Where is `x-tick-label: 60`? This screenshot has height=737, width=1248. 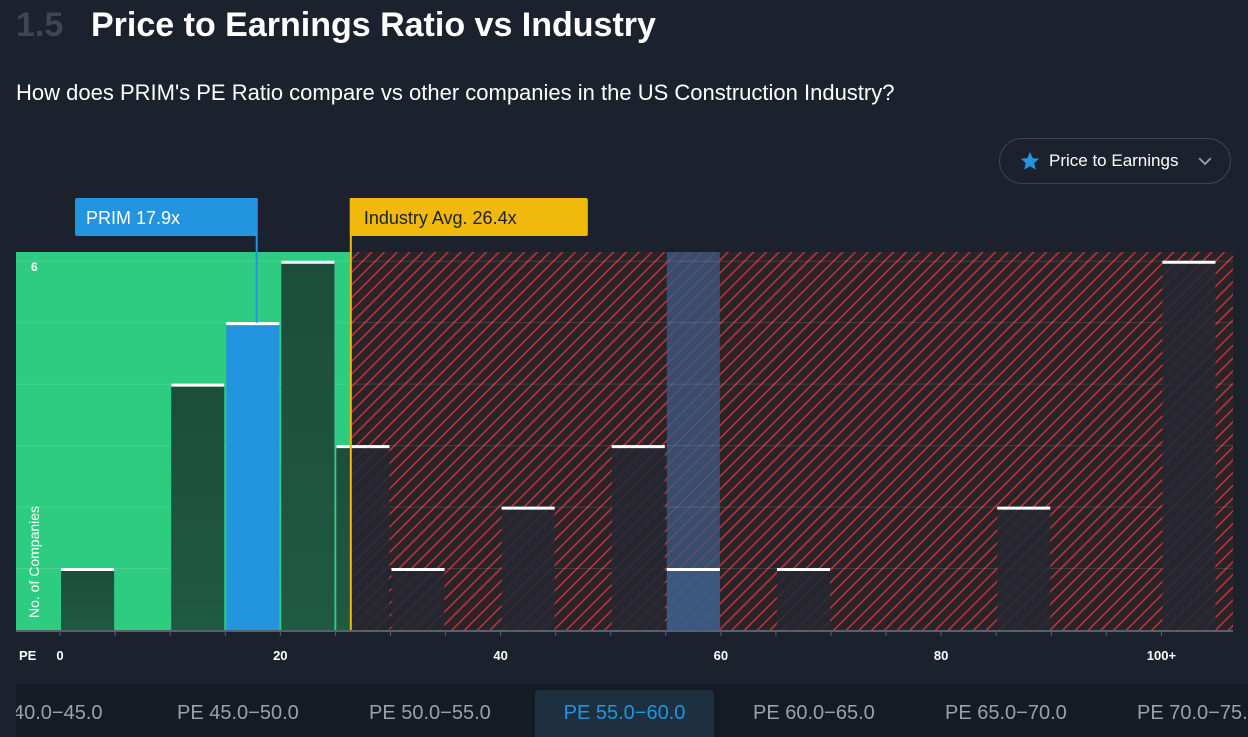
x-tick-label: 60 is located at coordinates (721, 655).